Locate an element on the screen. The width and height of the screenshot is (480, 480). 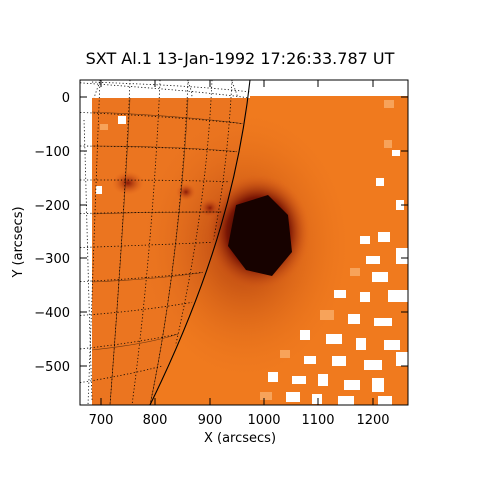
x-tick-label: 1000 is located at coordinates (263, 420).